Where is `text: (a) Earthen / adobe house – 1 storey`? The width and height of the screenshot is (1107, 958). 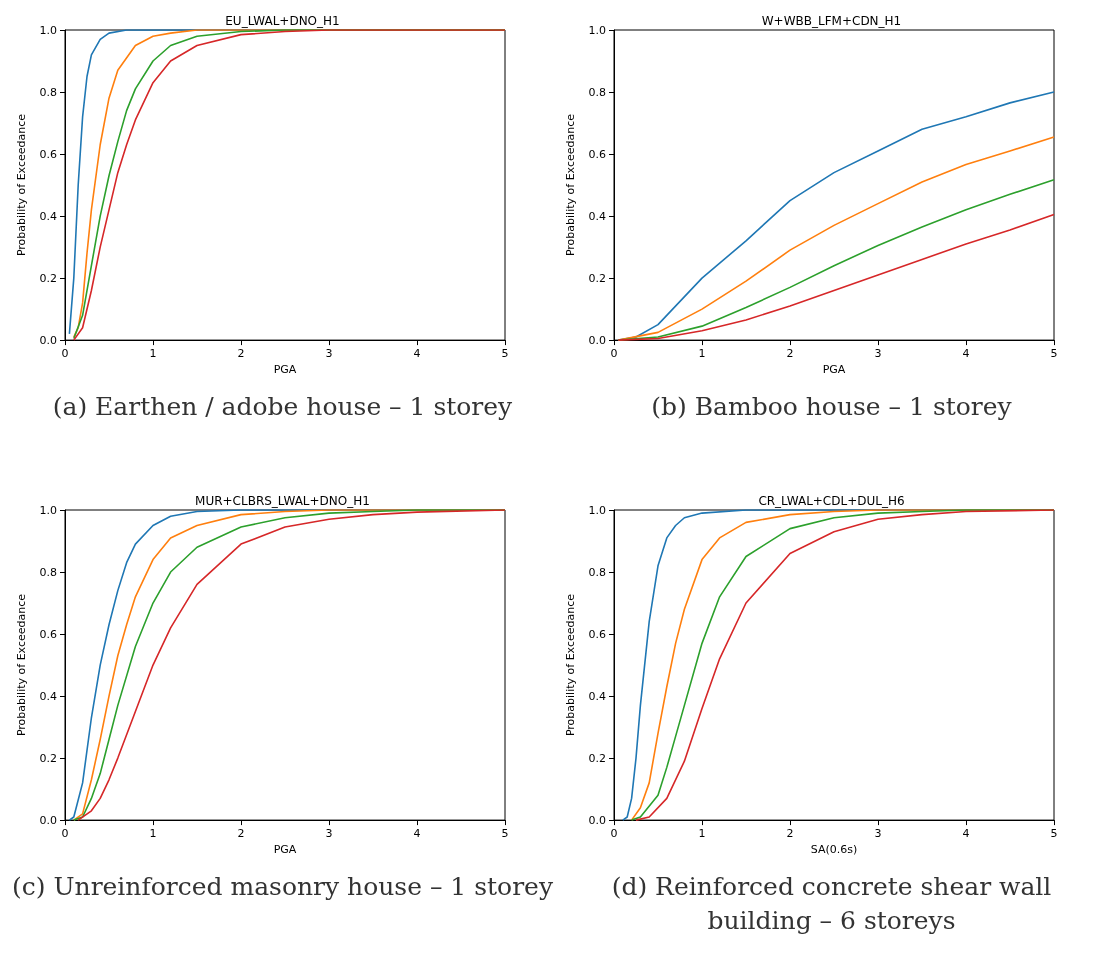 text: (a) Earthen / adobe house – 1 storey is located at coordinates (282, 407).